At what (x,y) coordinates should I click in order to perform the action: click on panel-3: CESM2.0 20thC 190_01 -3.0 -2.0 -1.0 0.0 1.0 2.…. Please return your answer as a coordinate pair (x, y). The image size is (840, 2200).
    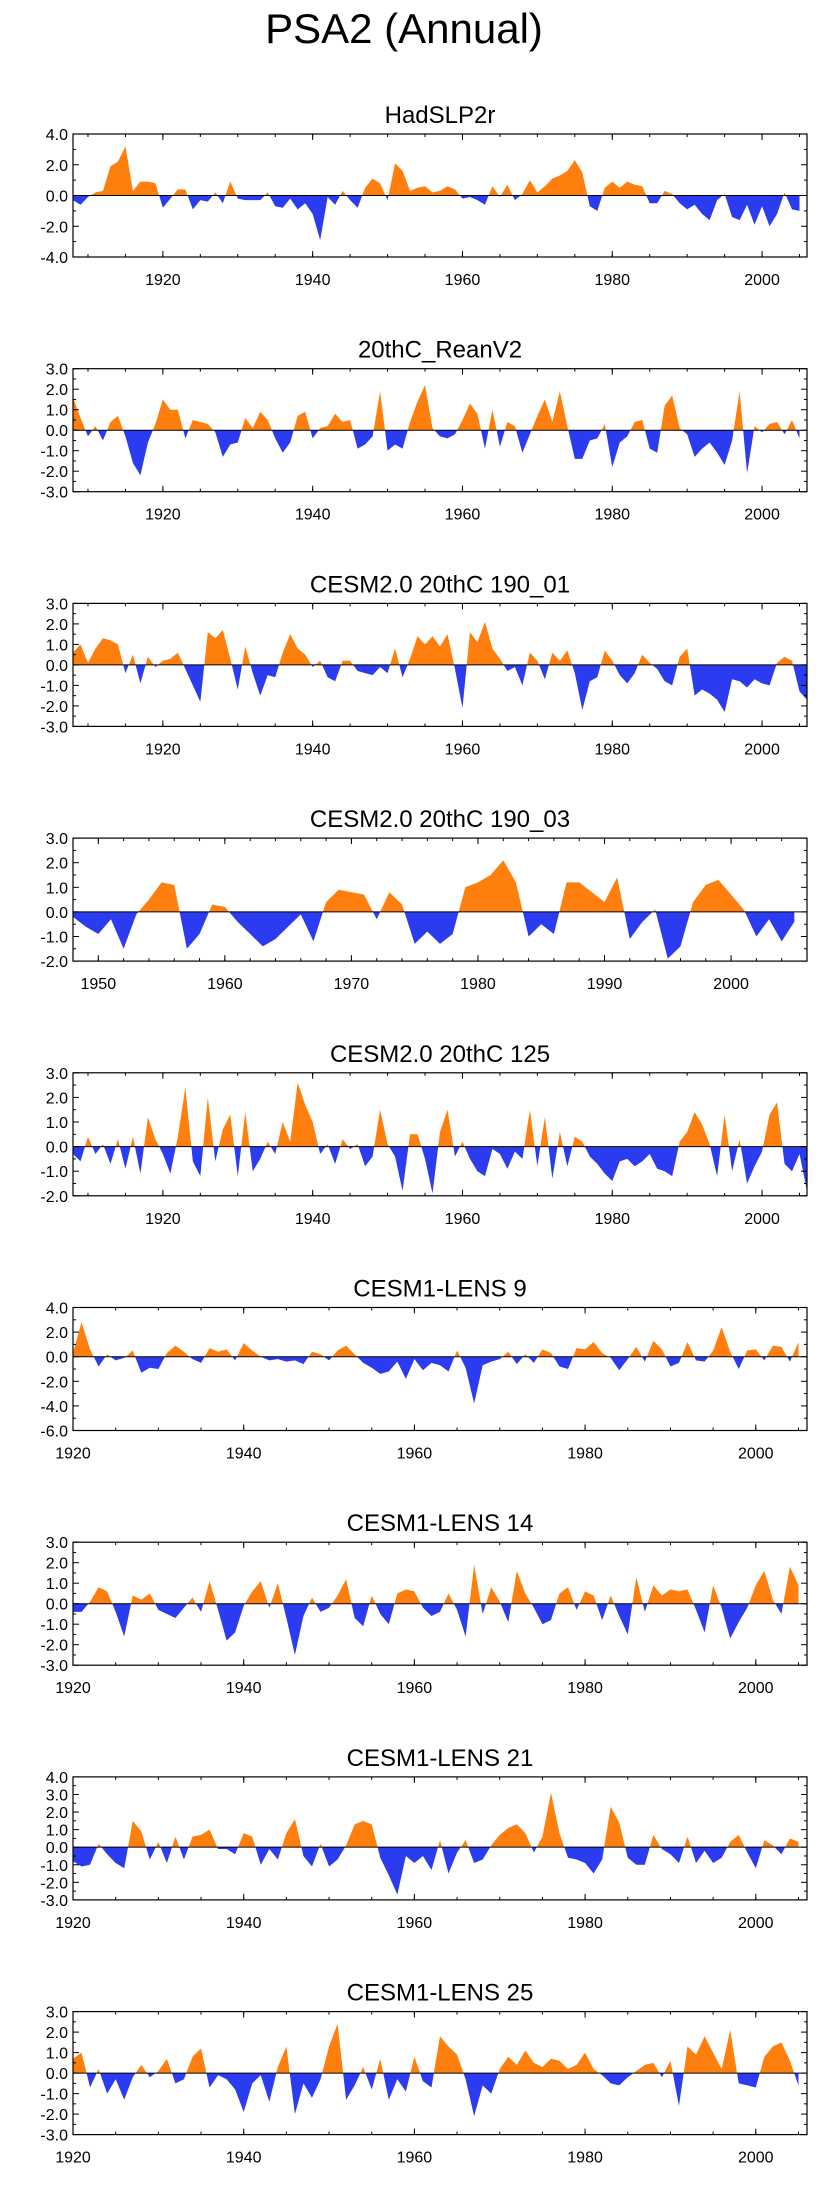
    Looking at the image, I should click on (424, 664).